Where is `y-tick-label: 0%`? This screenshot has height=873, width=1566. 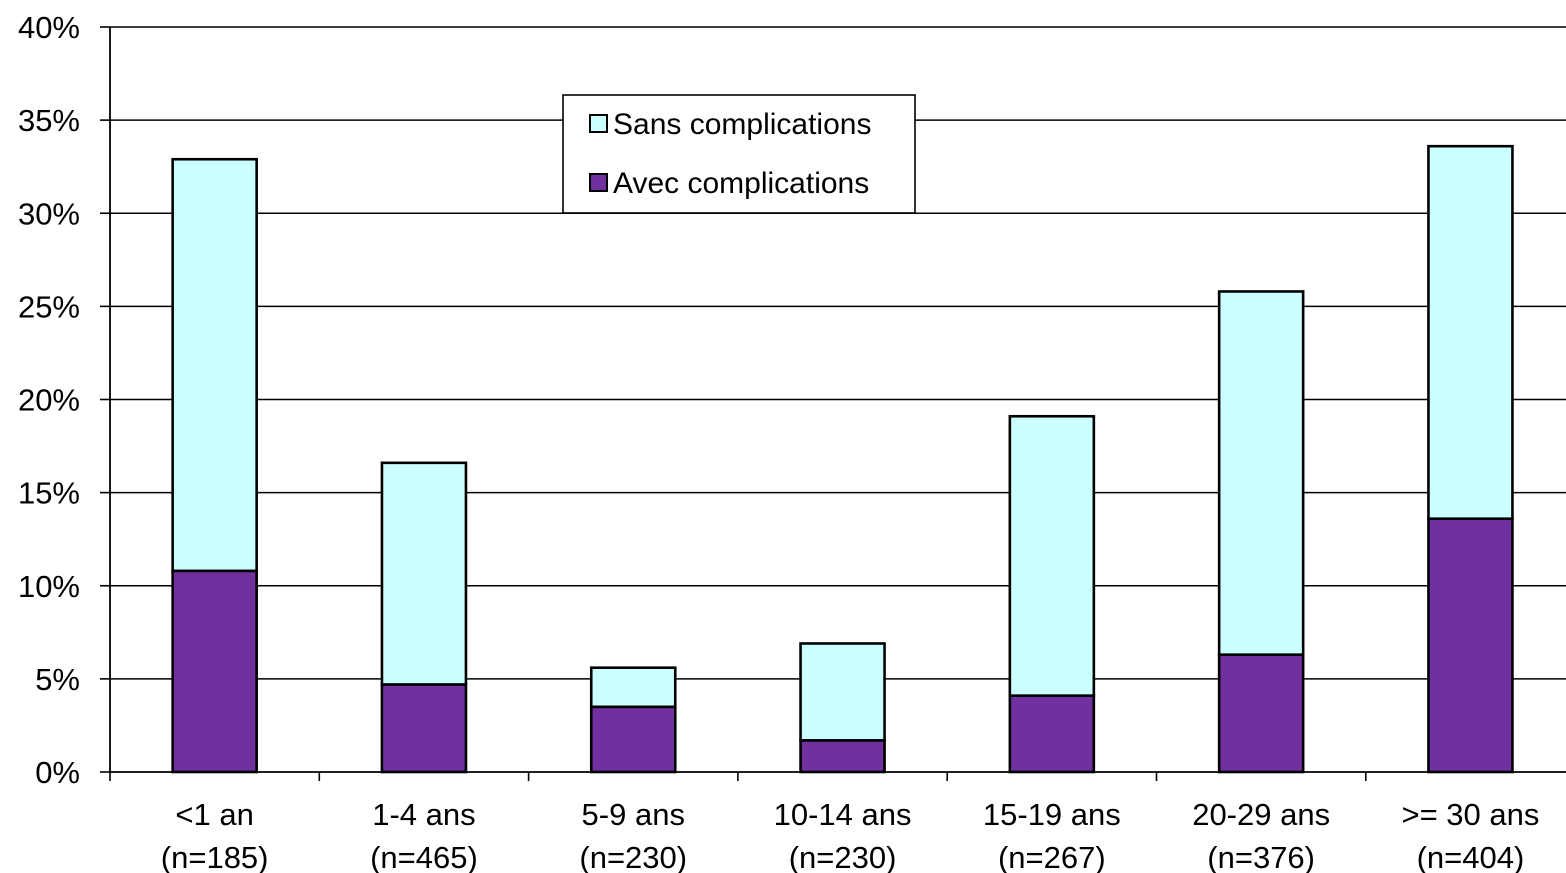 y-tick-label: 0% is located at coordinates (57, 772).